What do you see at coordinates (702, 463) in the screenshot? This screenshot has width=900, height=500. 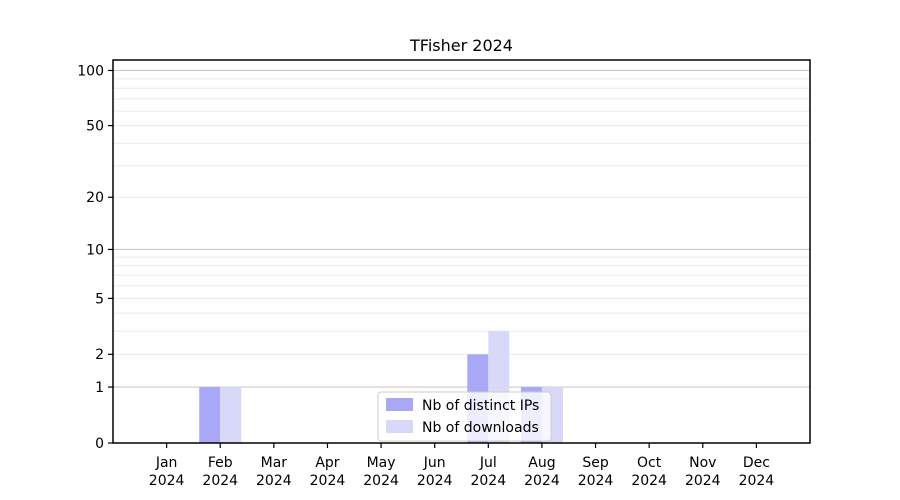 I see `x-tick-label-month-nov: Nov` at bounding box center [702, 463].